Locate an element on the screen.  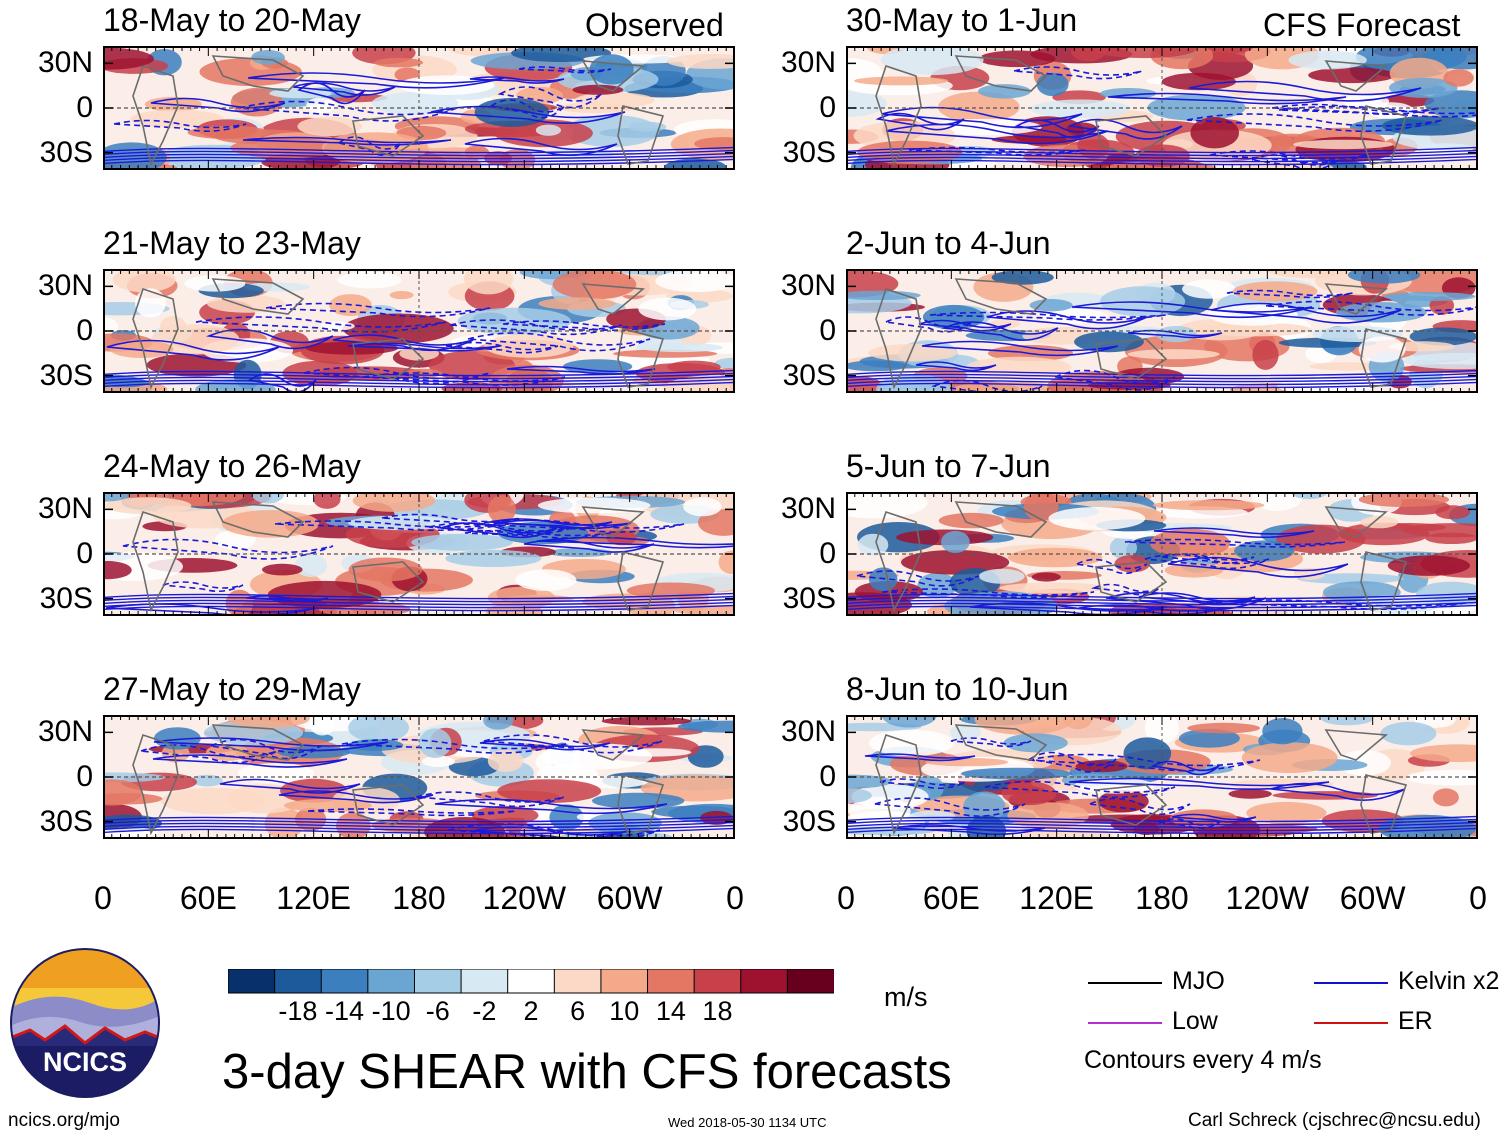
legend-label: Kelvin x2 is located at coordinates (1449, 981).